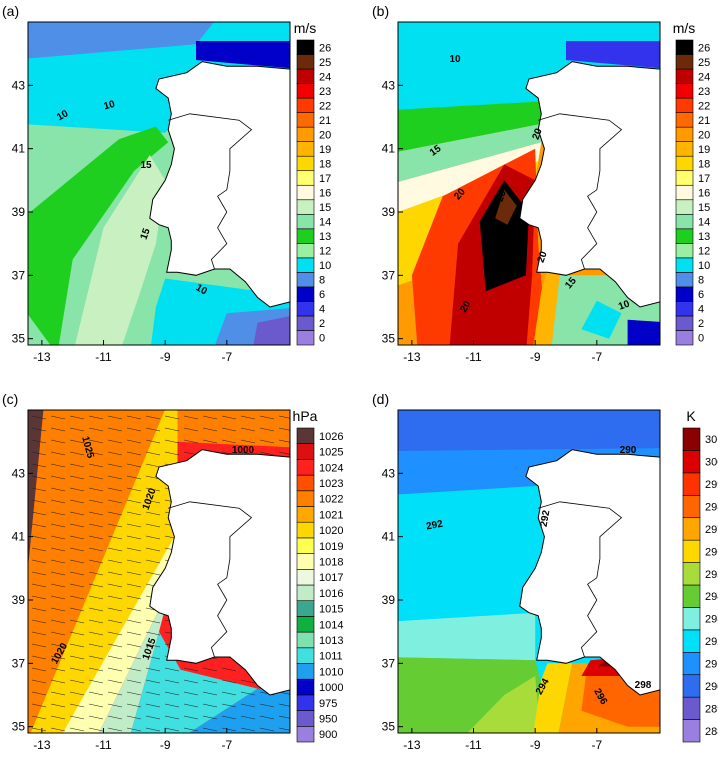 The image size is (718, 759). Describe the element at coordinates (165, 745) in the screenshot. I see `x-tick-label: -9` at that location.